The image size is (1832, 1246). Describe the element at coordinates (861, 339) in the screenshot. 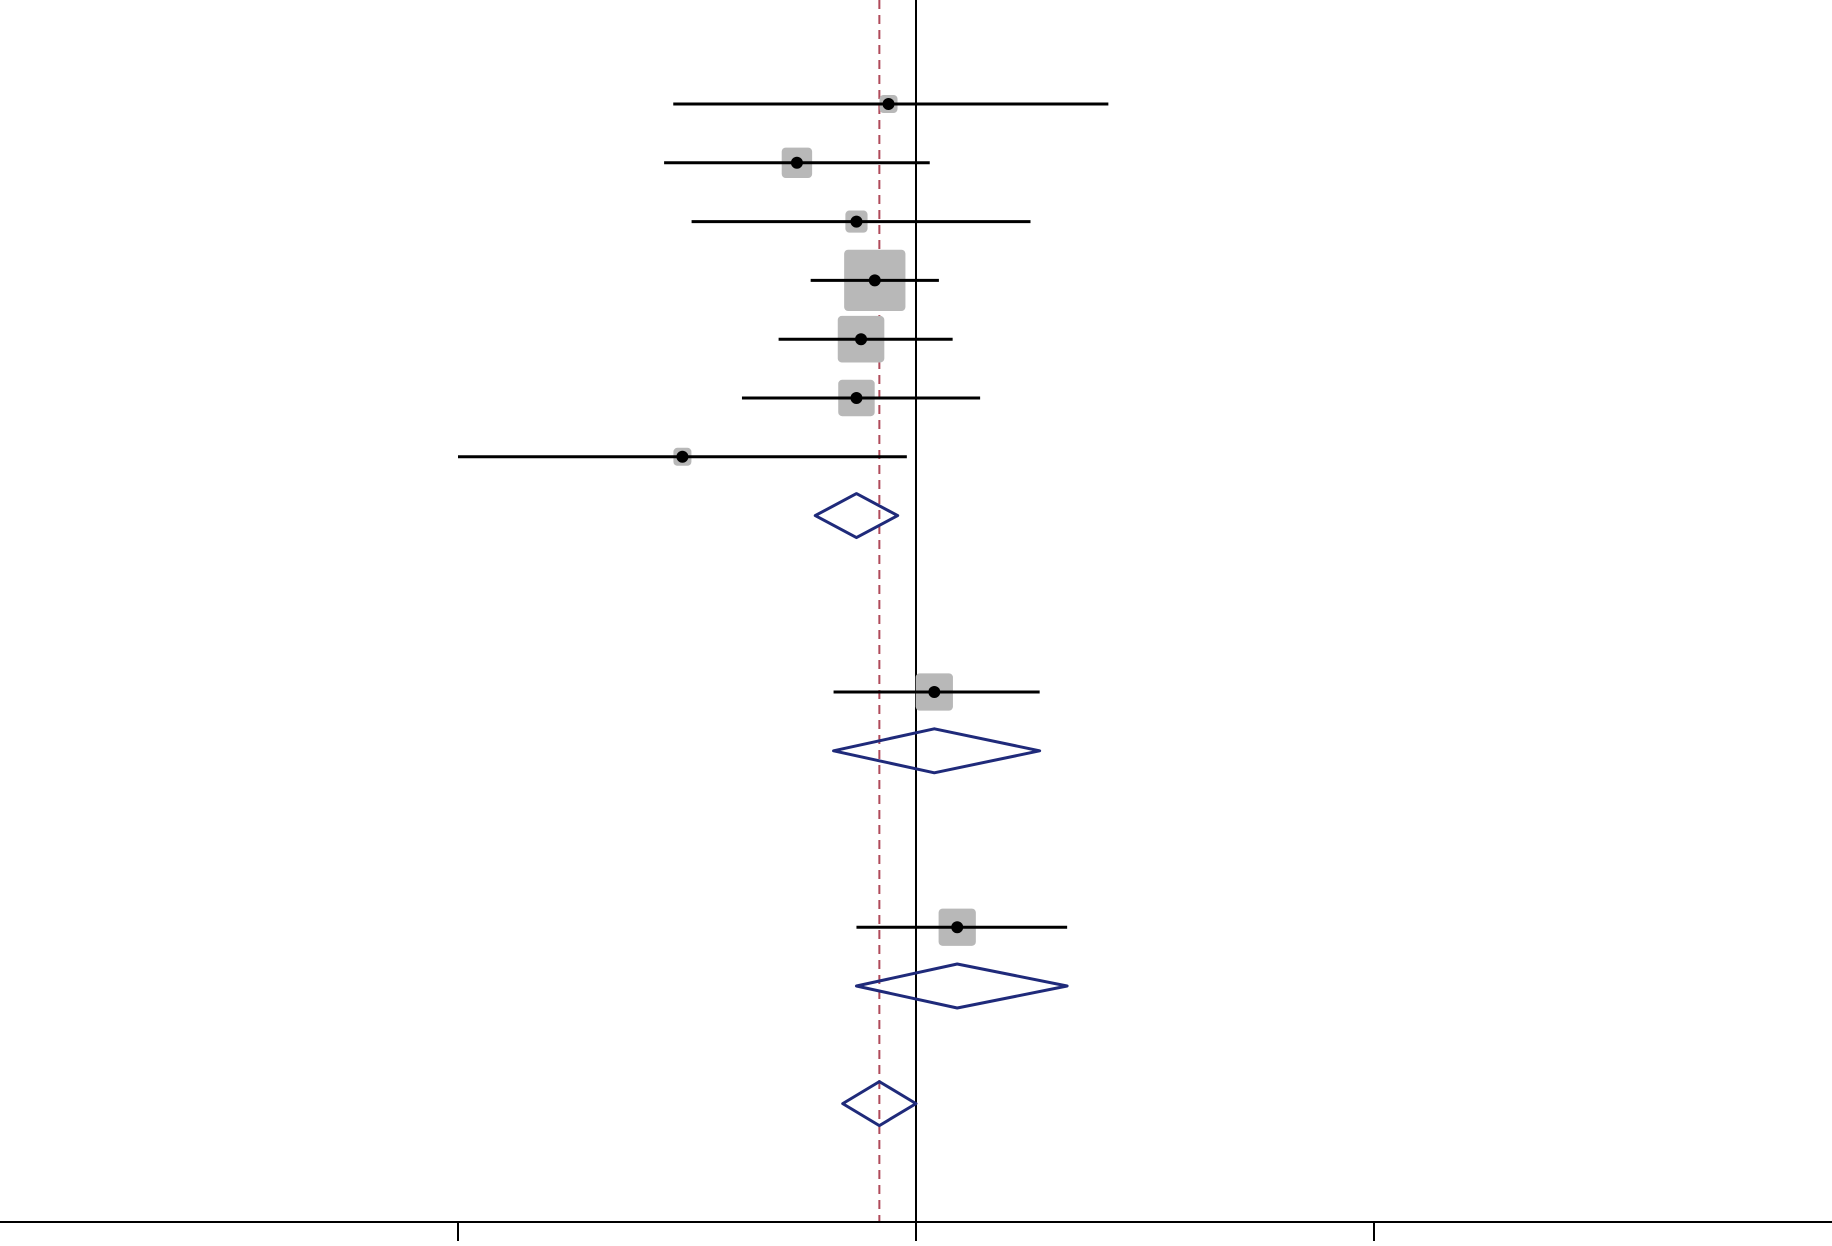

I see `study-5-point` at that location.